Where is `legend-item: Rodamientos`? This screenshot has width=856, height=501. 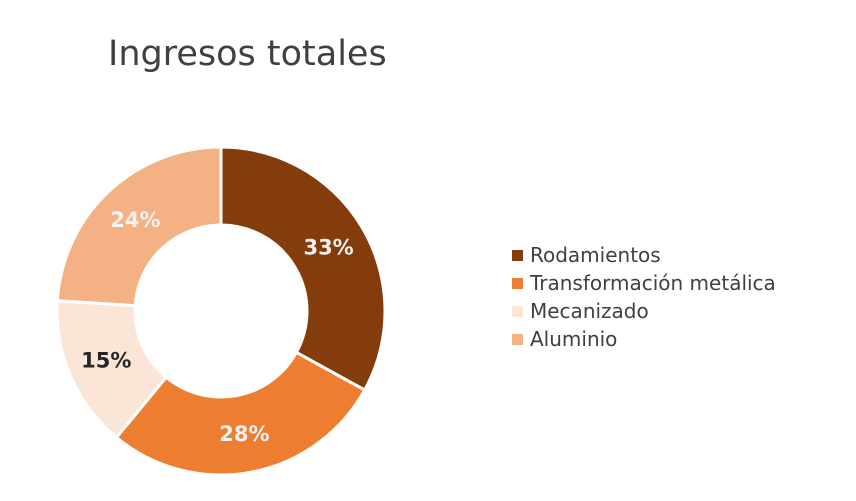 legend-item: Rodamientos is located at coordinates (644, 255).